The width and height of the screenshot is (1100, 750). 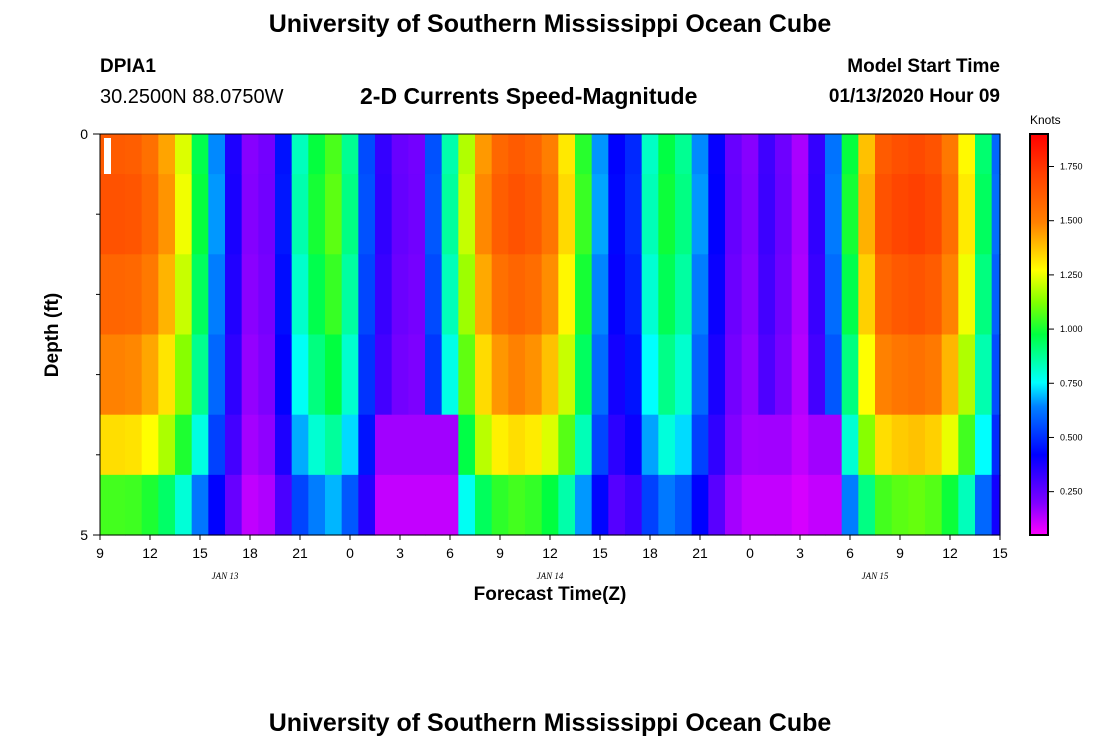 I want to click on date-label: JAN 13, so click(x=225, y=576).